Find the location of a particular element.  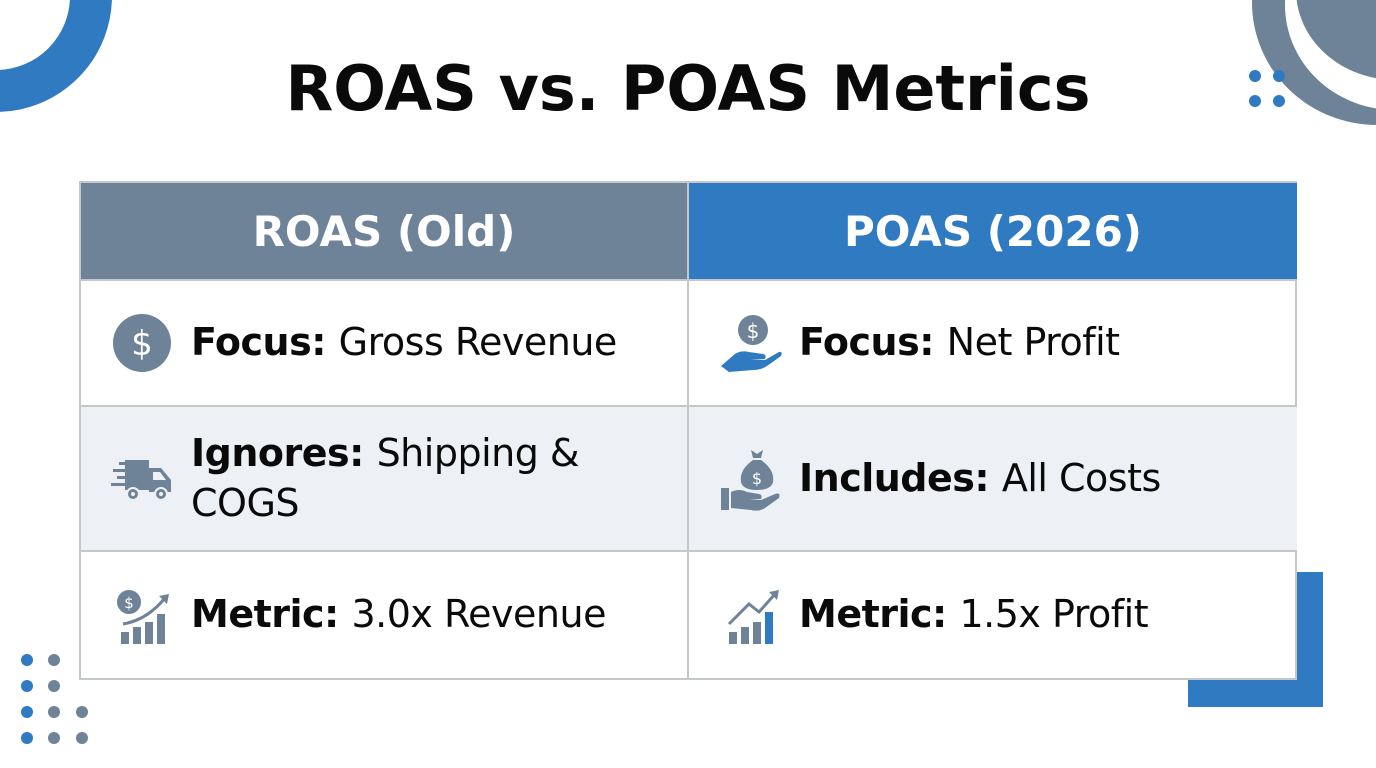

table-cell-poas-focus: $ Focus: Net Profit is located at coordinates (993, 344).